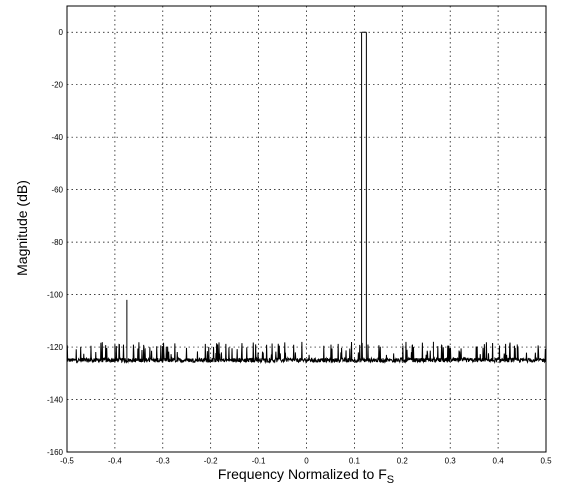 The image size is (565, 487). I want to click on y-tick-label: -60, so click(57, 190).